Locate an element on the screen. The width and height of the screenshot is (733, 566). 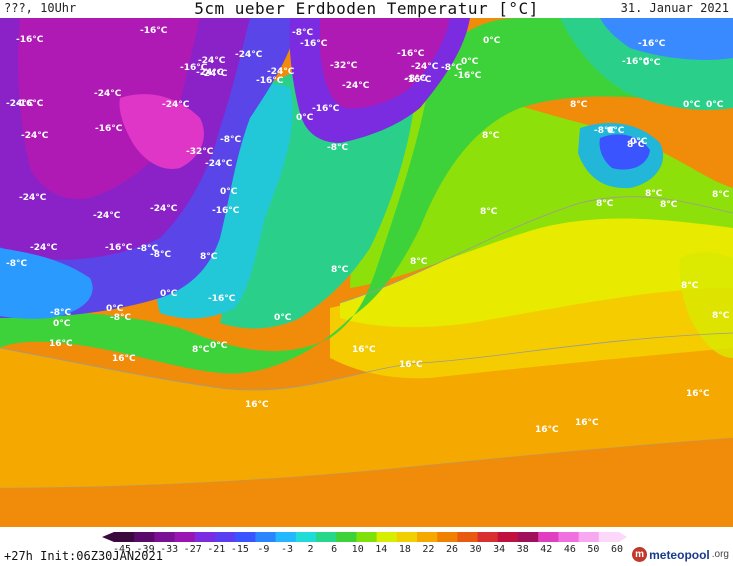
valid-time-label: ???, 10Uhr is located at coordinates (40, 8).